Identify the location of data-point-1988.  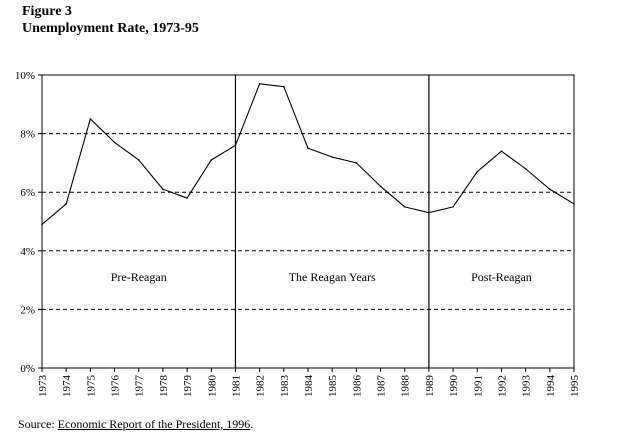
(404, 207).